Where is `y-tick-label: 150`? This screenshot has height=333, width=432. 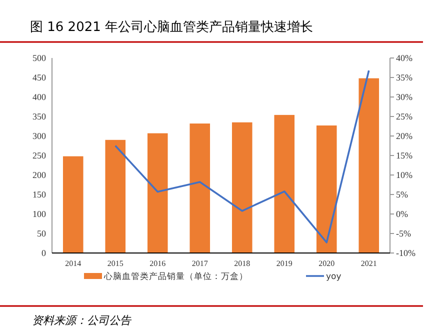 y-tick-label: 150 is located at coordinates (39, 195).